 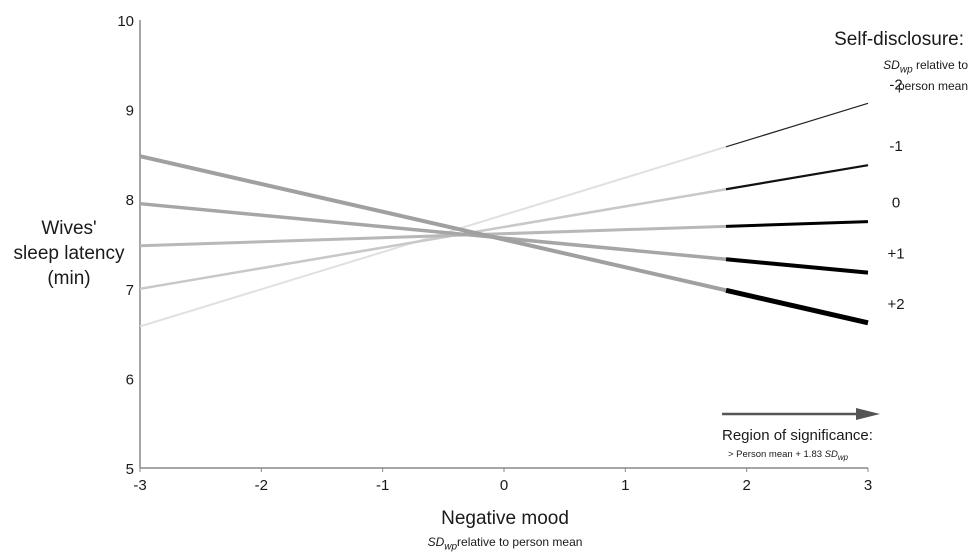 I want to click on x-tick-label: 2, so click(x=746, y=485).